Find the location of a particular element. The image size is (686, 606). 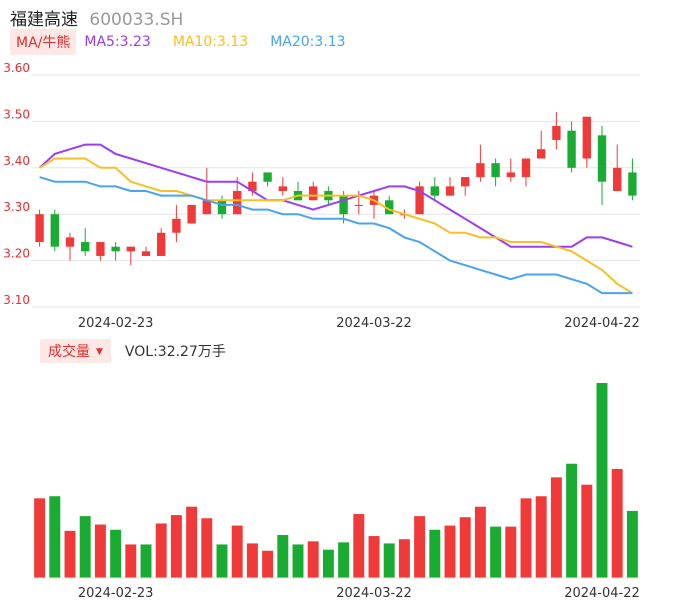

volume-x-tick-label: 2024-02-23 is located at coordinates (116, 593).